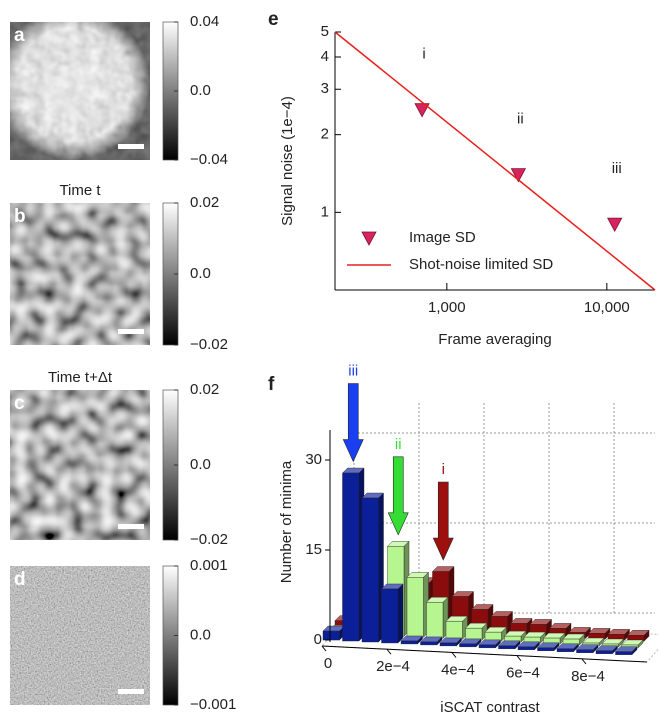 This screenshot has height=725, width=659. Describe the element at coordinates (313, 459) in the screenshot. I see `y-tick-label: 30` at that location.